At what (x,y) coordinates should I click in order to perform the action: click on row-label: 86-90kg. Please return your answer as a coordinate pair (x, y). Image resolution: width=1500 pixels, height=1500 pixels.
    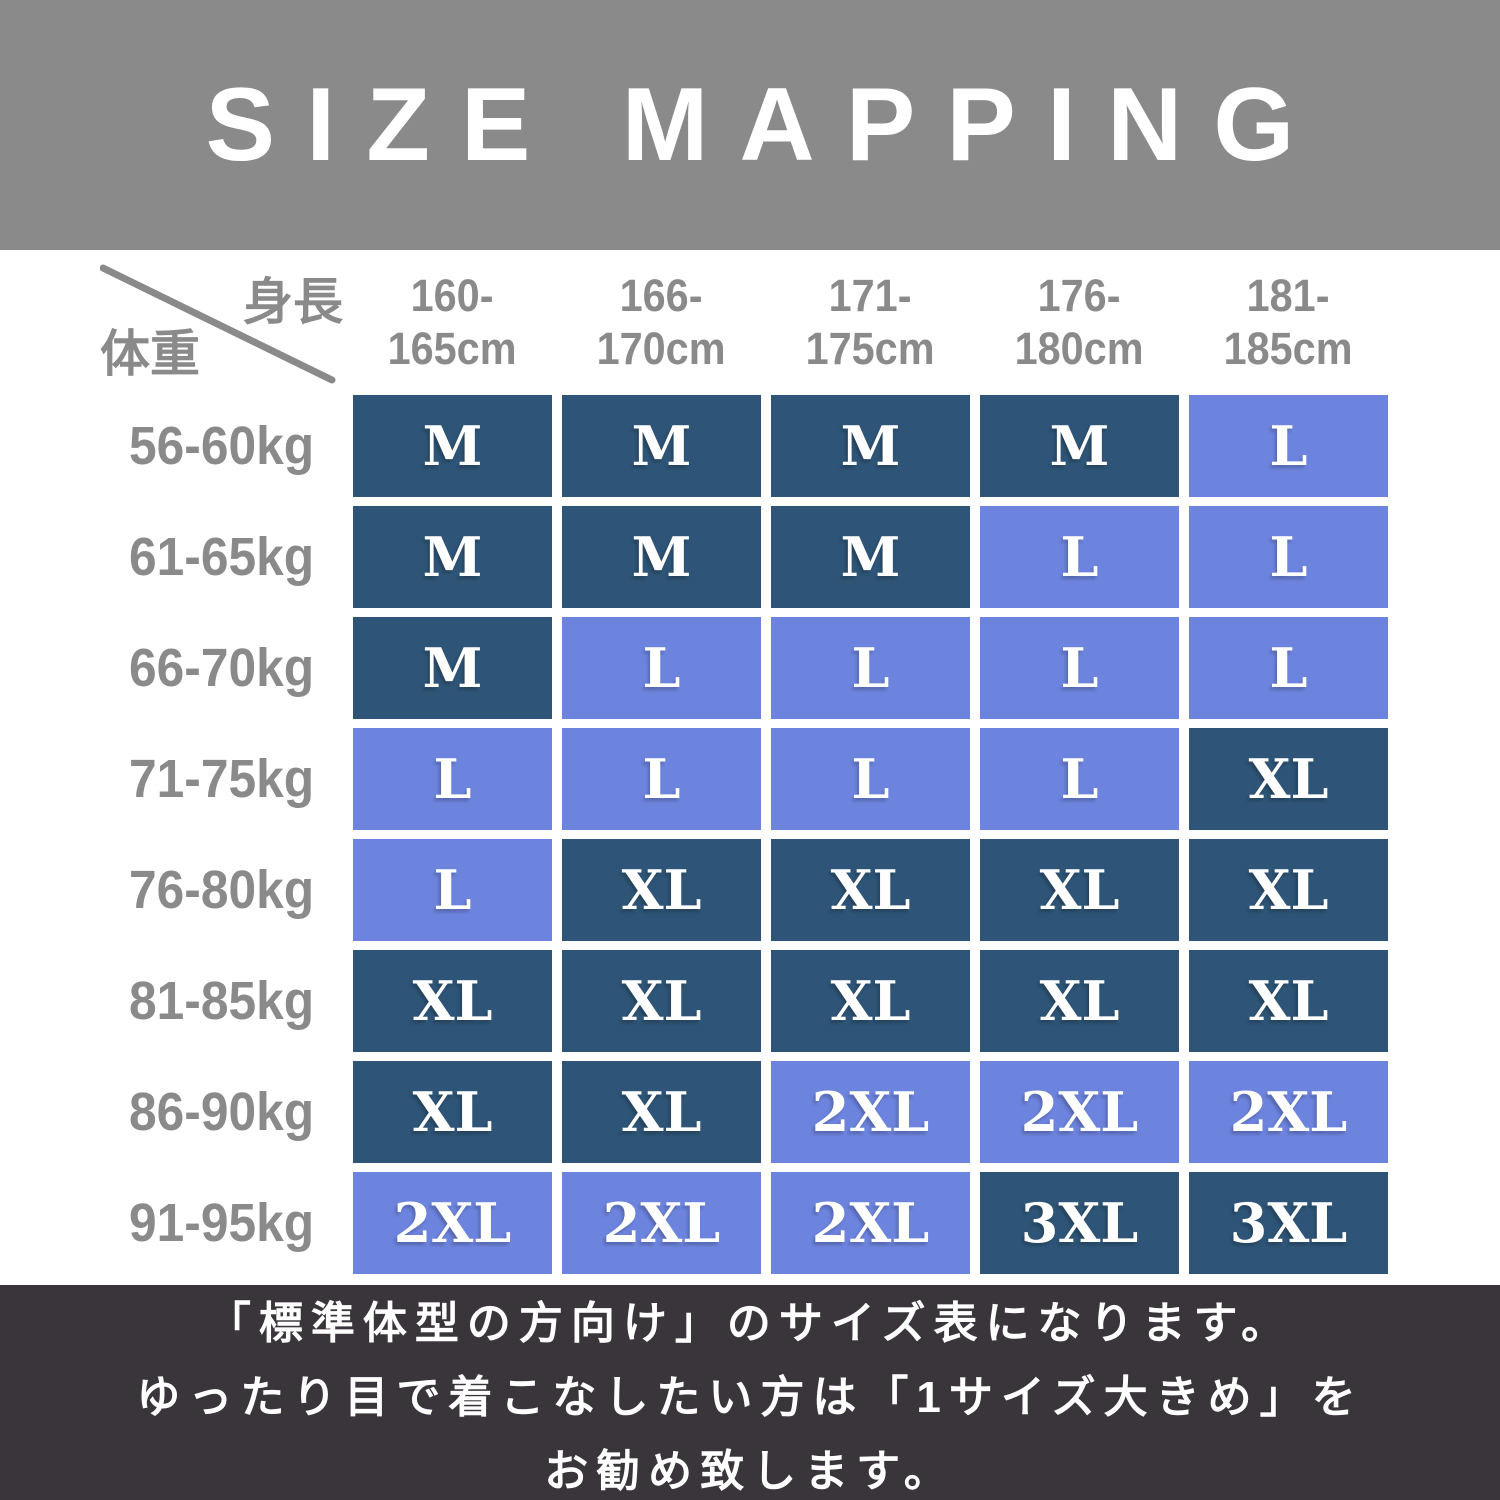
    Looking at the image, I should click on (221, 1112).